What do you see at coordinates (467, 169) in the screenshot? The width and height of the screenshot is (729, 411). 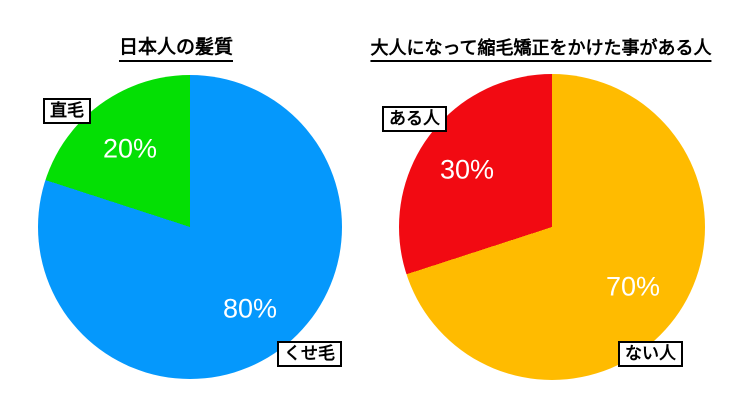 I see `slice-percent-has-experience: 30%` at bounding box center [467, 169].